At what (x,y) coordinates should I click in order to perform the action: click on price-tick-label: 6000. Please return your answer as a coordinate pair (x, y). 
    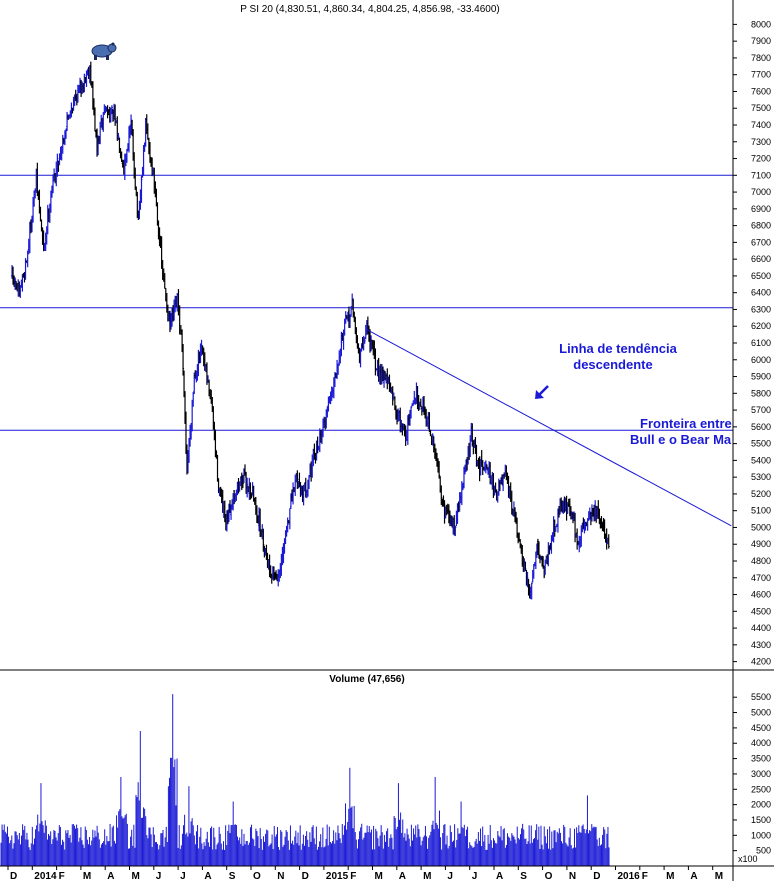
    Looking at the image, I should click on (761, 360).